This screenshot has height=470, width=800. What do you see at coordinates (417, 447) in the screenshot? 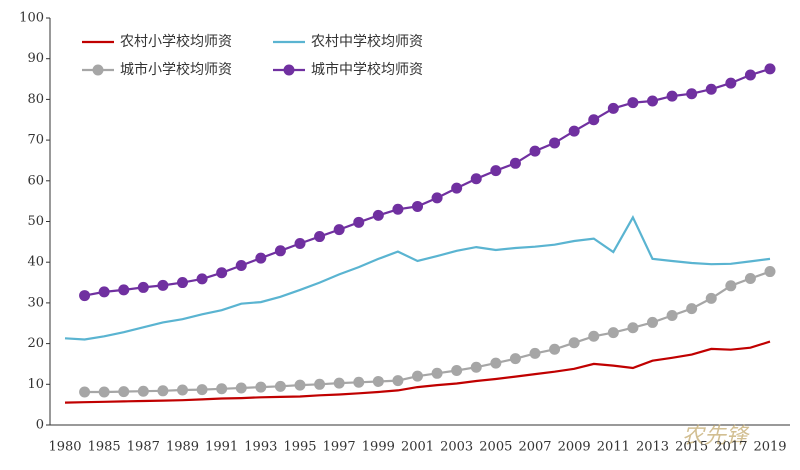
I see `x-tick-label: 2001` at bounding box center [417, 447].